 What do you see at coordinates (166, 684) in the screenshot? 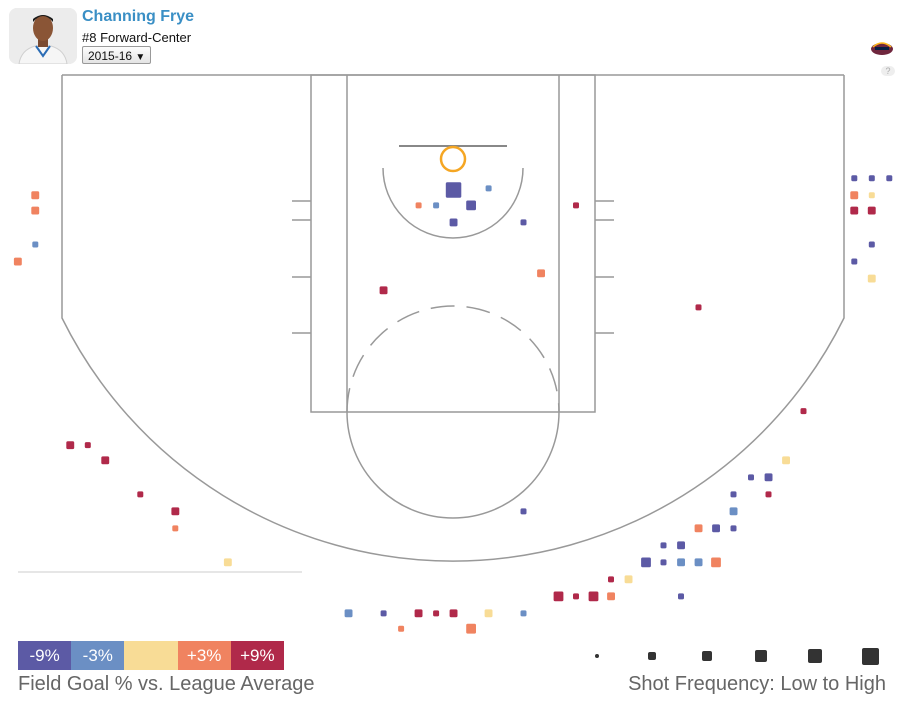
I see `fg-legend-title: Field Goal % vs. League Average` at bounding box center [166, 684].